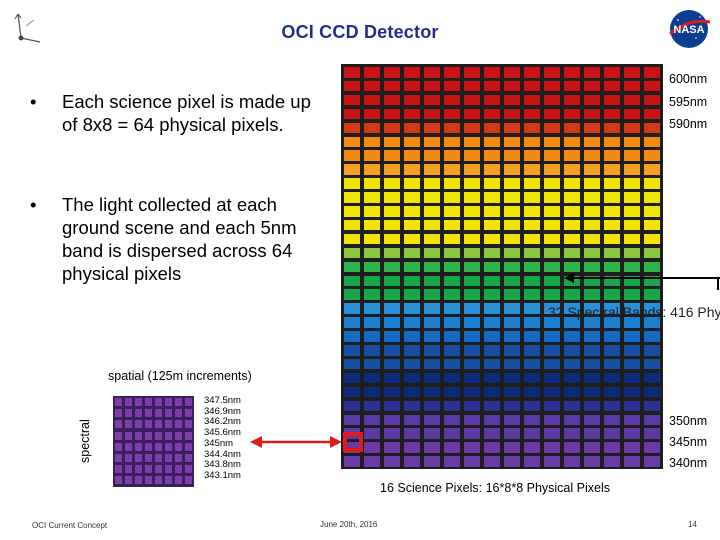 This screenshot has height=540, width=720. What do you see at coordinates (688, 463) in the screenshot?
I see `wavelength-label: 340nm` at bounding box center [688, 463].